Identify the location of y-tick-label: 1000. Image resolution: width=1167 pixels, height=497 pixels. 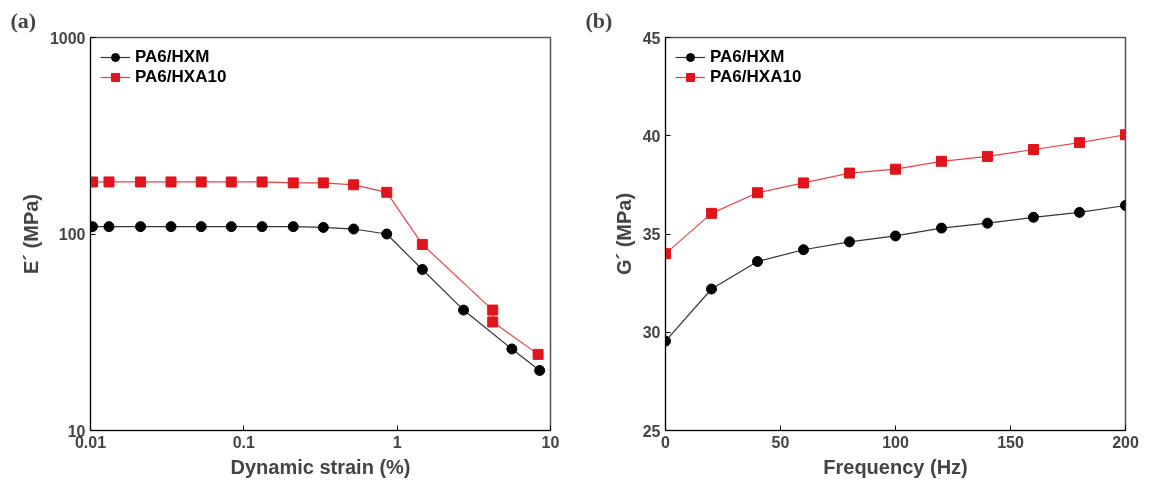
(67, 38).